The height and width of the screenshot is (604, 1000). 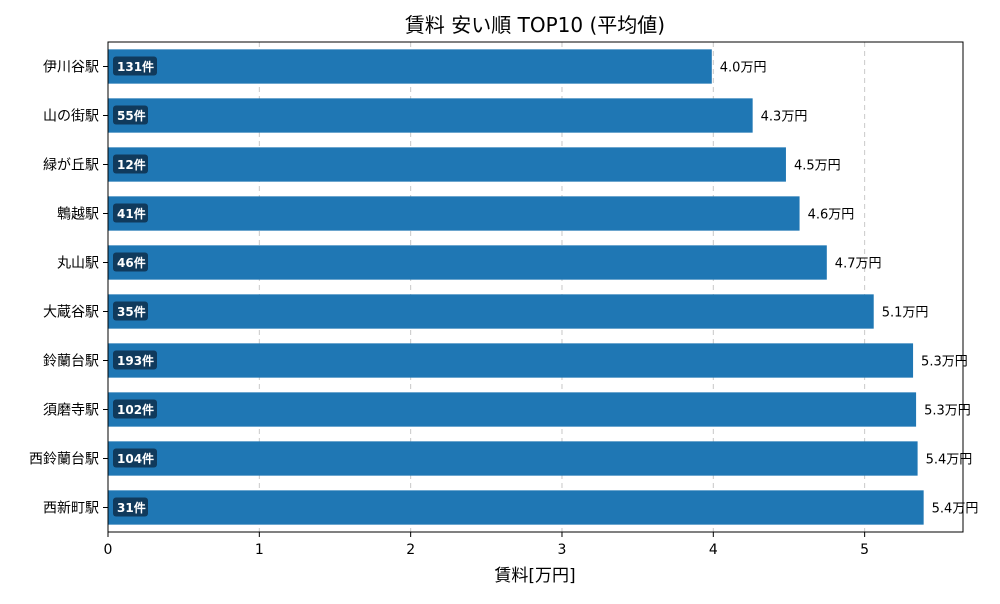 I want to click on value-label: 4.0万円, so click(x=743, y=68).